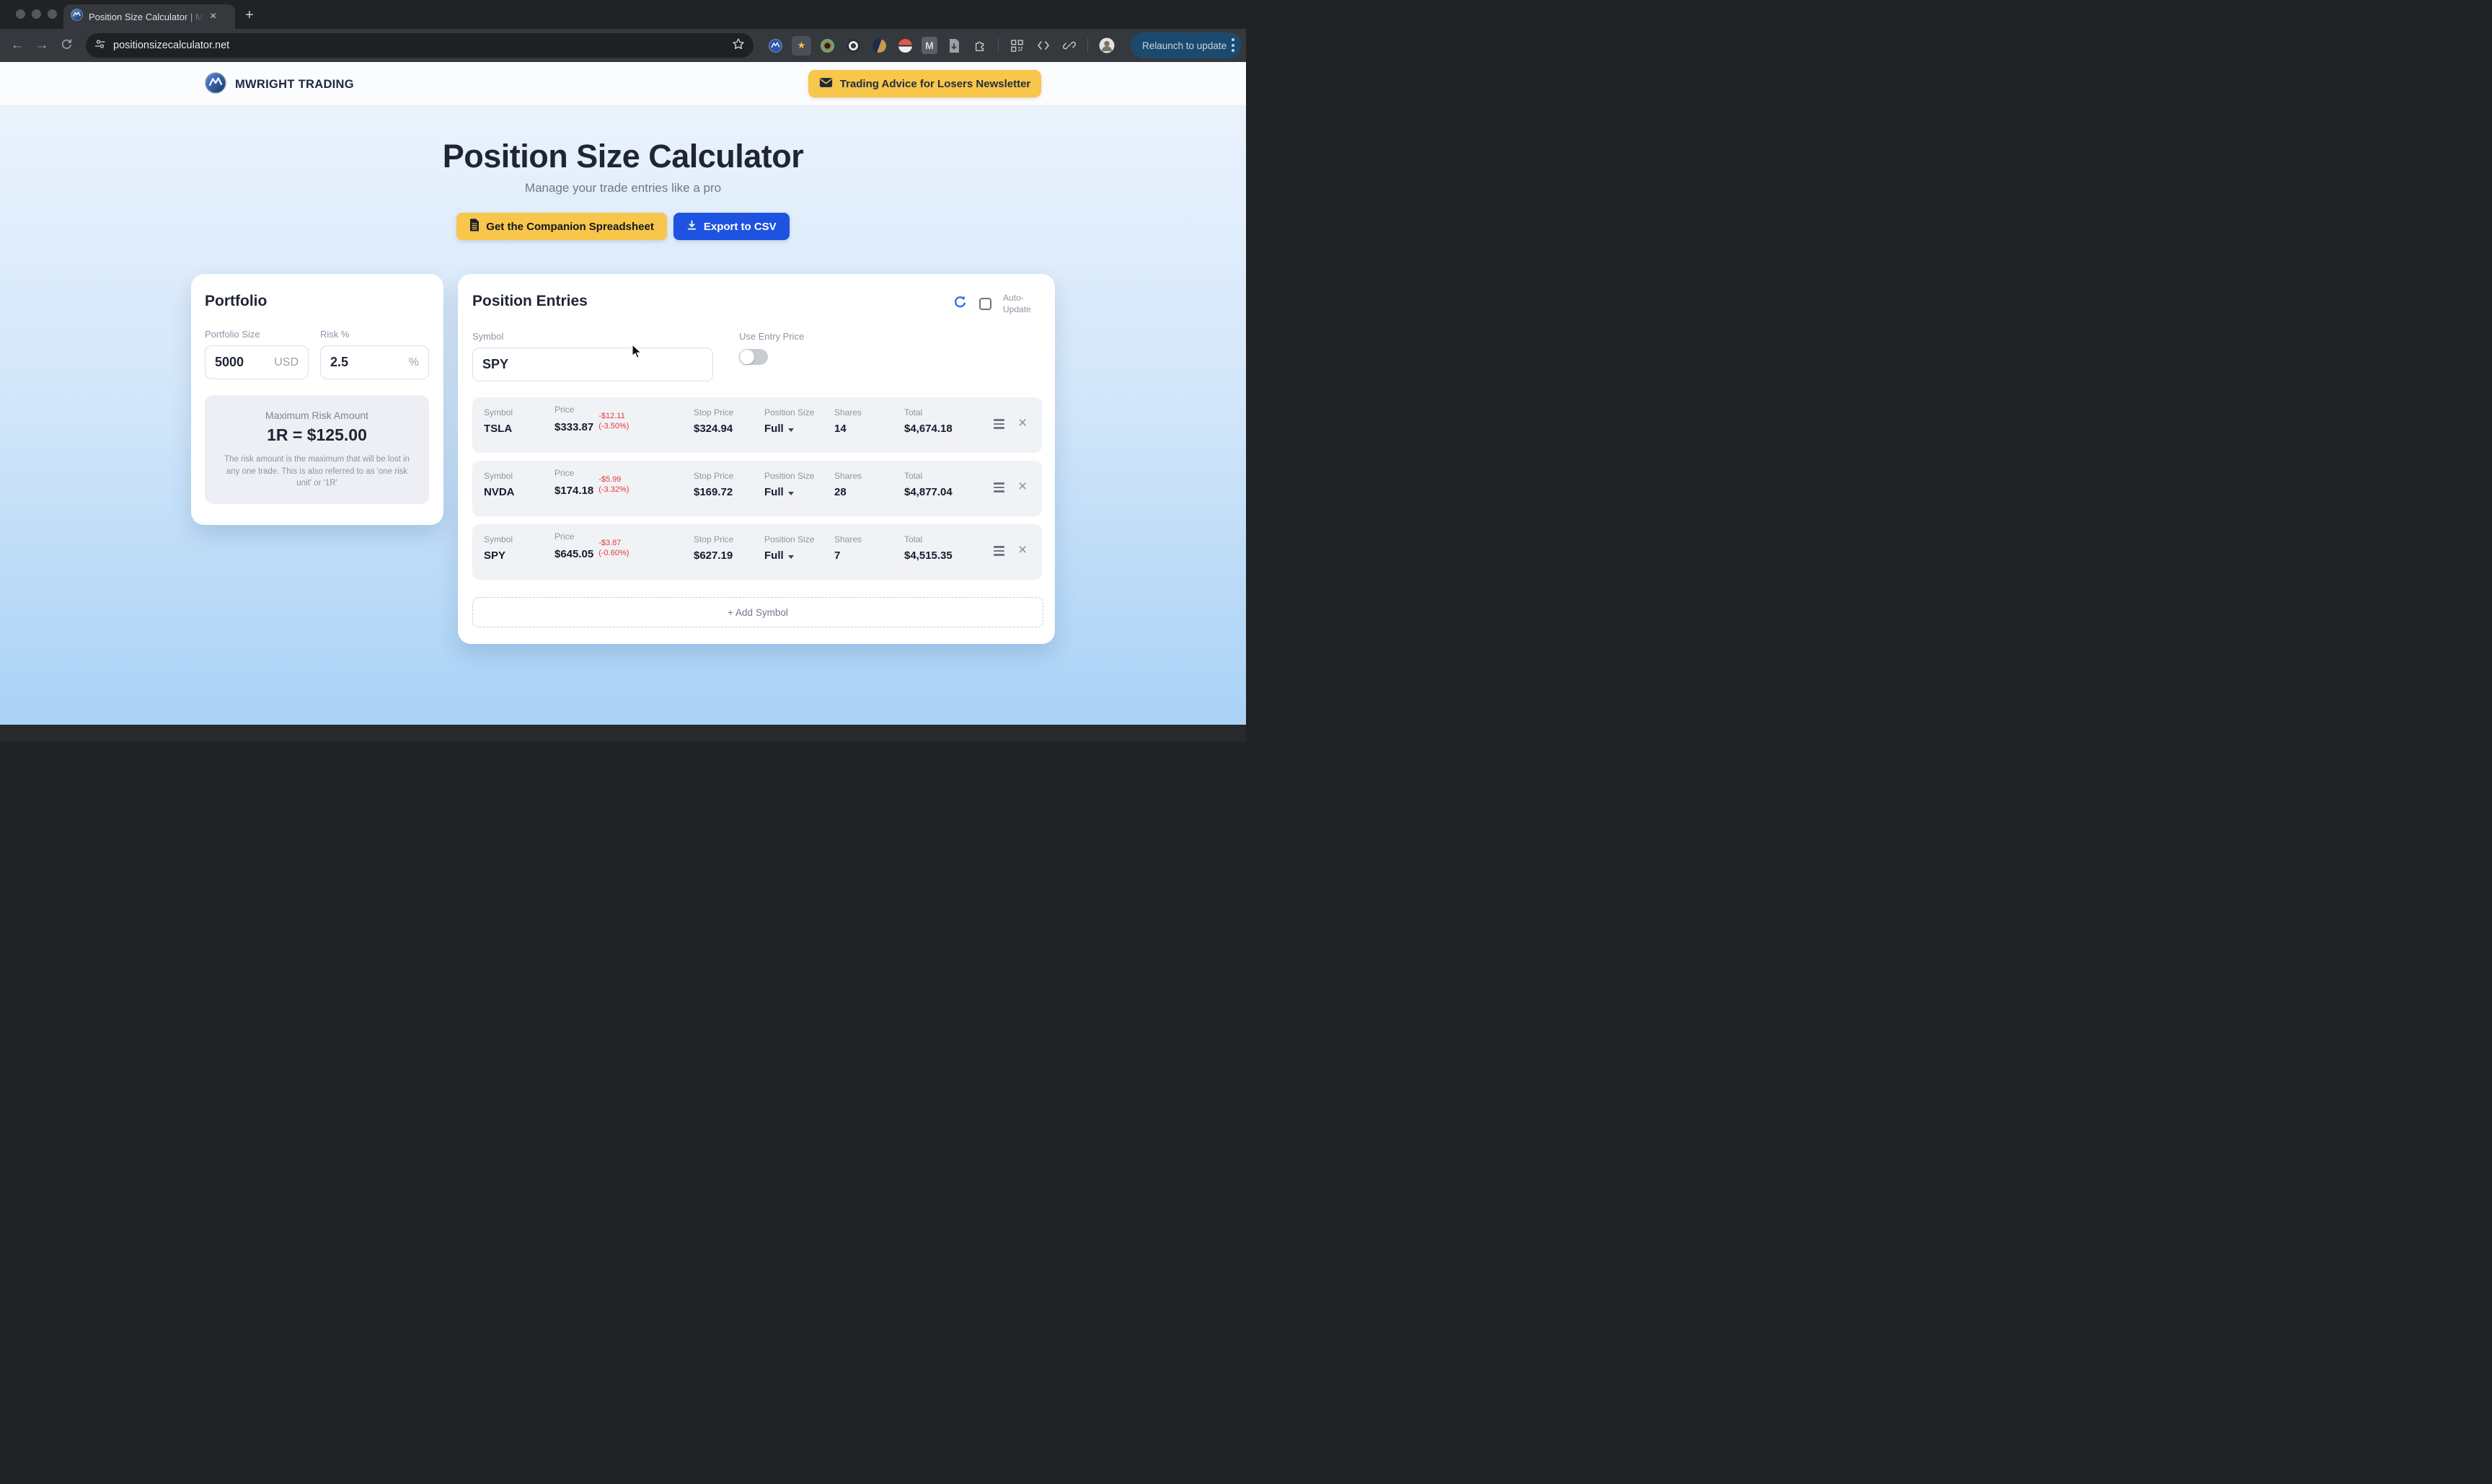 Image resolution: width=2492 pixels, height=1484 pixels. Describe the element at coordinates (738, 45) in the screenshot. I see `bookmark-star-icon` at that location.